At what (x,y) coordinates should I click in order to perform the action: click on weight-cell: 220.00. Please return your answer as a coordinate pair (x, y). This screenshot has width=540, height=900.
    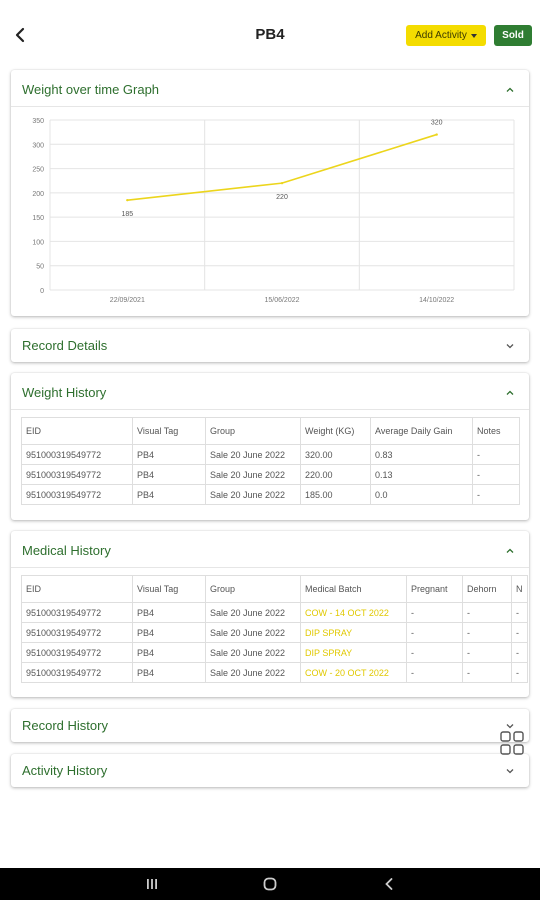
    Looking at the image, I should click on (335, 474).